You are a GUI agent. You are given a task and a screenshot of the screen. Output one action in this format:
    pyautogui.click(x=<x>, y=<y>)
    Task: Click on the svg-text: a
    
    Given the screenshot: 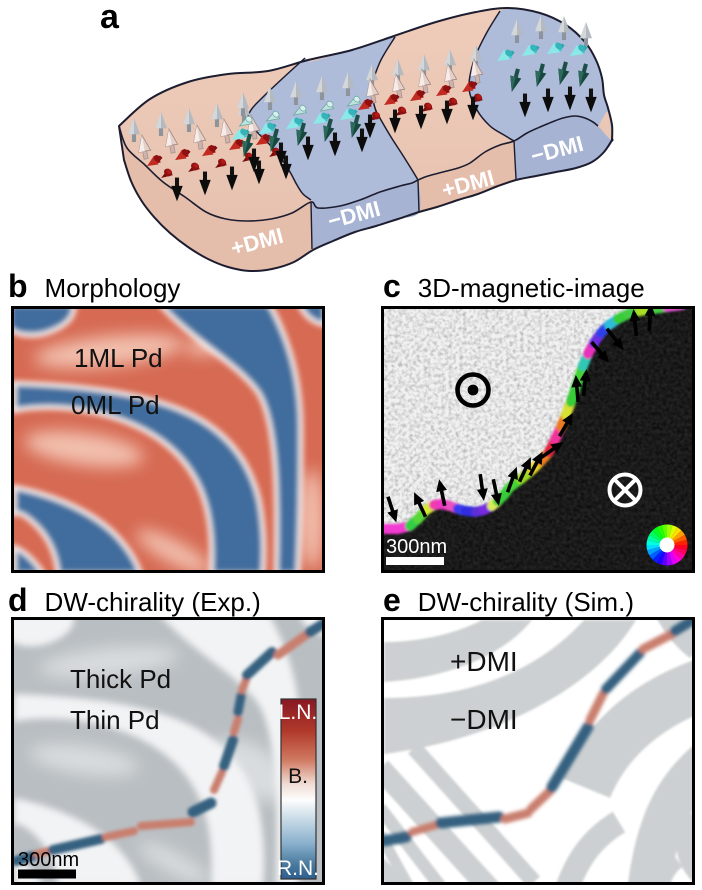 What is the action you would take?
    pyautogui.click(x=110, y=18)
    